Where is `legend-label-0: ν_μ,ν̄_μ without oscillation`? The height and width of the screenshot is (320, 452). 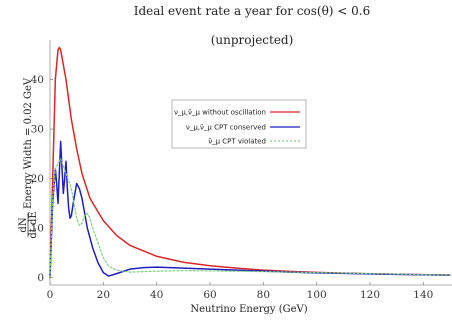 legend-label-0: ν_μ,ν̄_μ without oscillation is located at coordinates (220, 113).